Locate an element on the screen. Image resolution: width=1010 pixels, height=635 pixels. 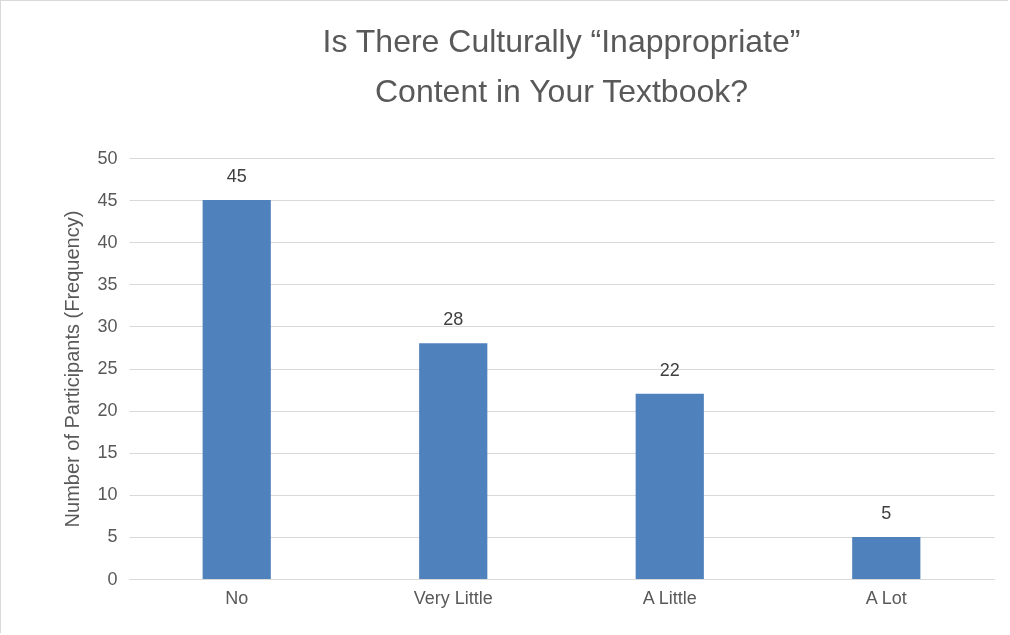
x-tick-label: A Lot is located at coordinates (886, 597).